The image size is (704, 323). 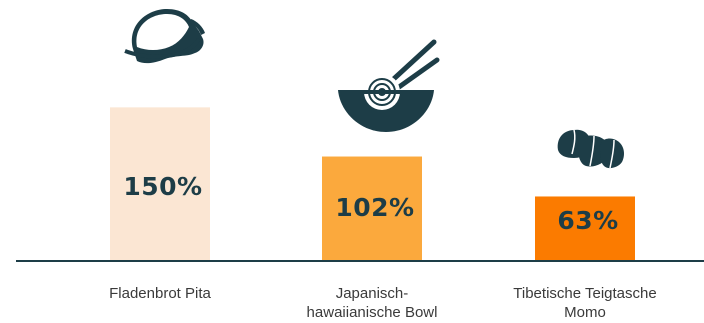 I want to click on bar-value-label-1: 150%, so click(x=162, y=186).